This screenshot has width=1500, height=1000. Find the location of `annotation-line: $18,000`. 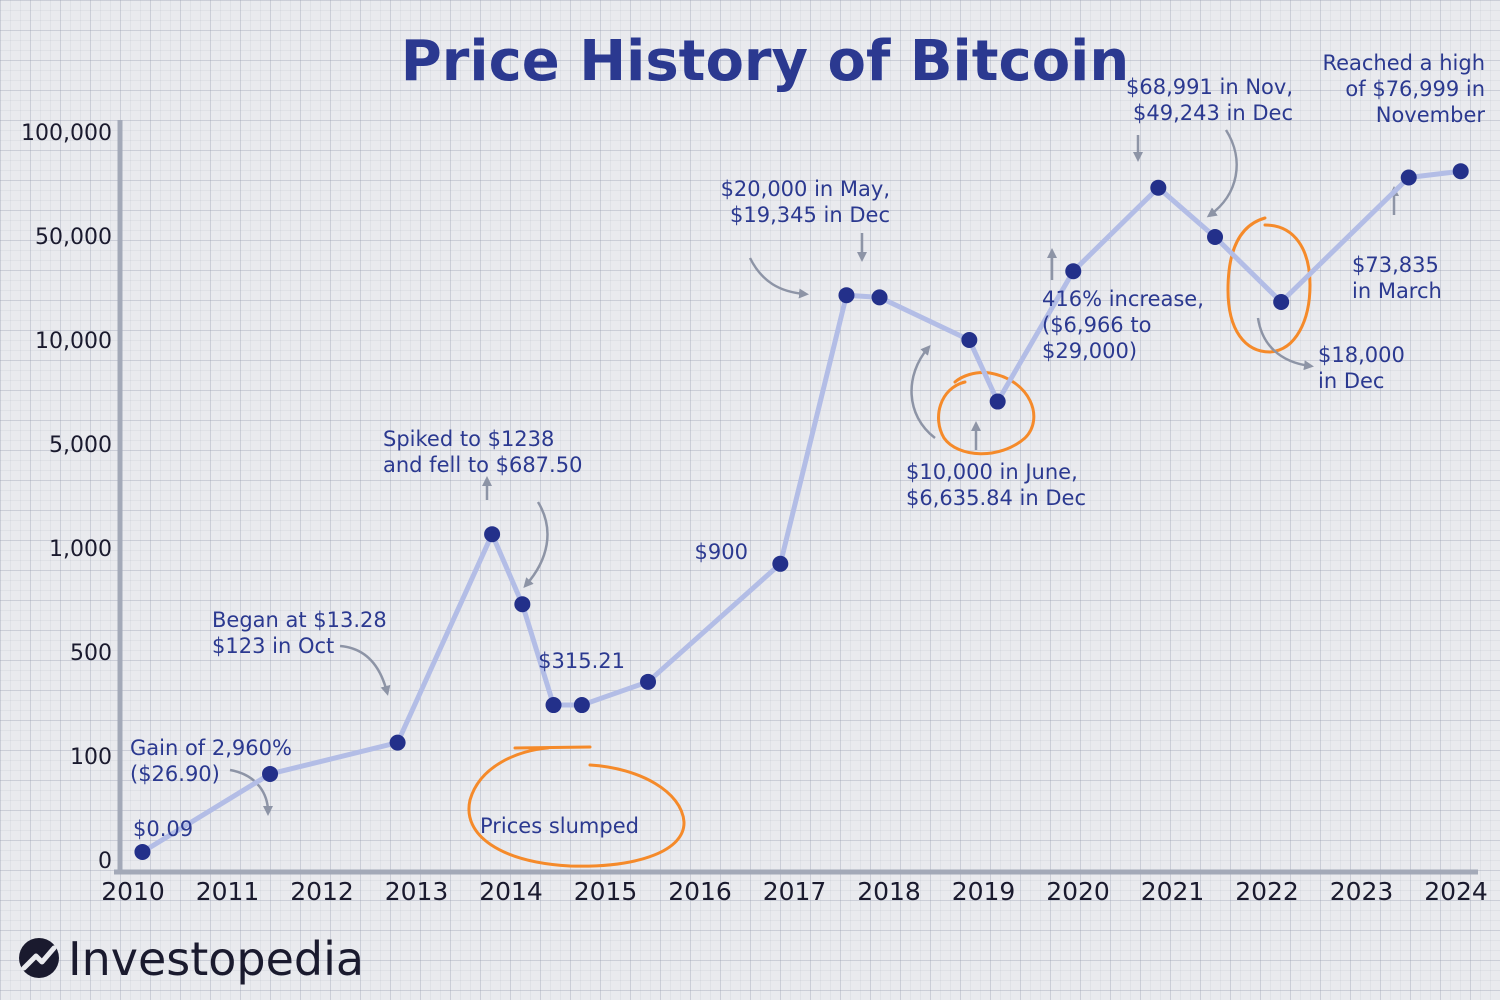

annotation-line: $18,000 is located at coordinates (1361, 355).